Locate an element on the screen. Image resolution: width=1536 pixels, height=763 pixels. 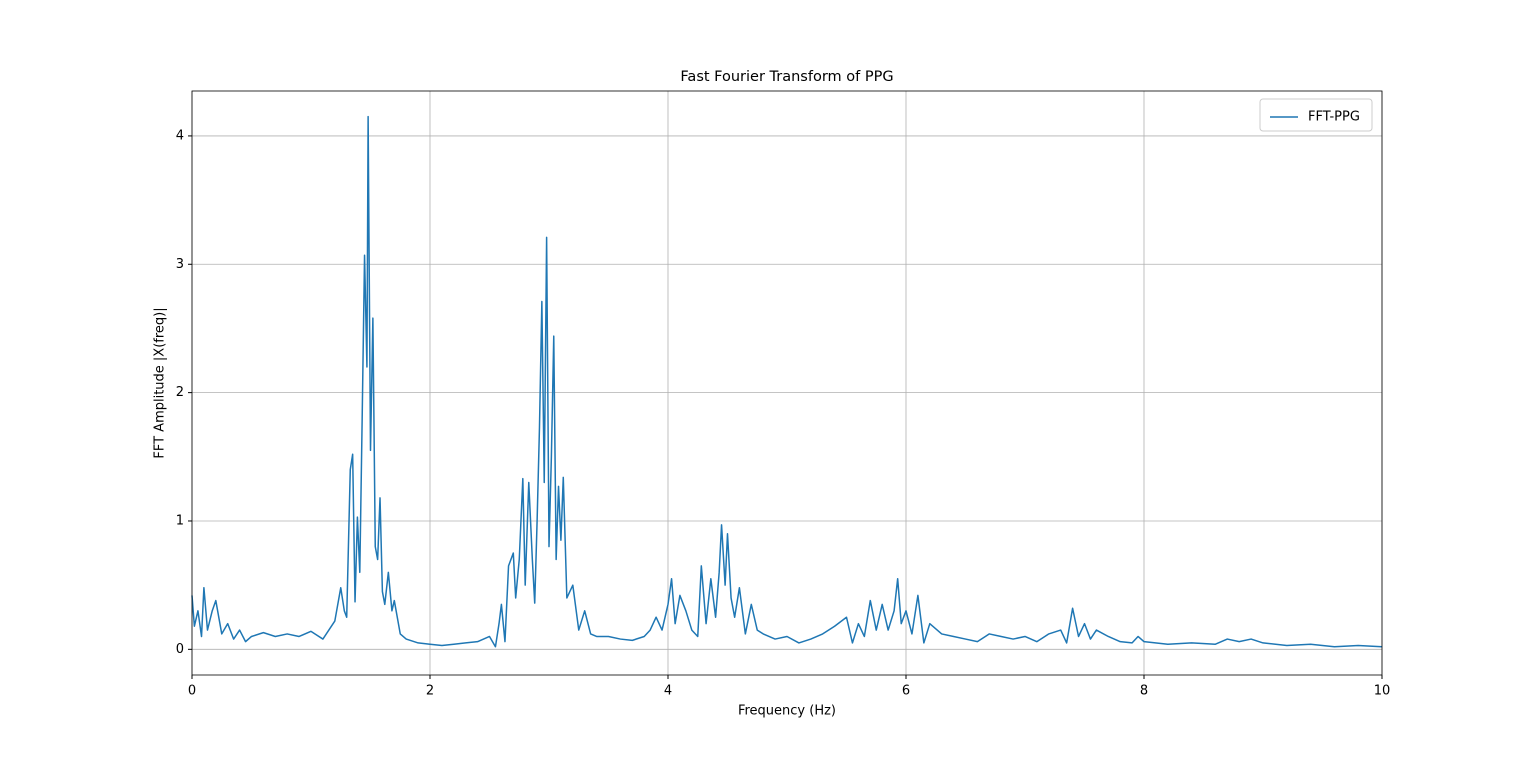
y-axis-label: FFT Amplitude |X(freq)| is located at coordinates (160, 382).